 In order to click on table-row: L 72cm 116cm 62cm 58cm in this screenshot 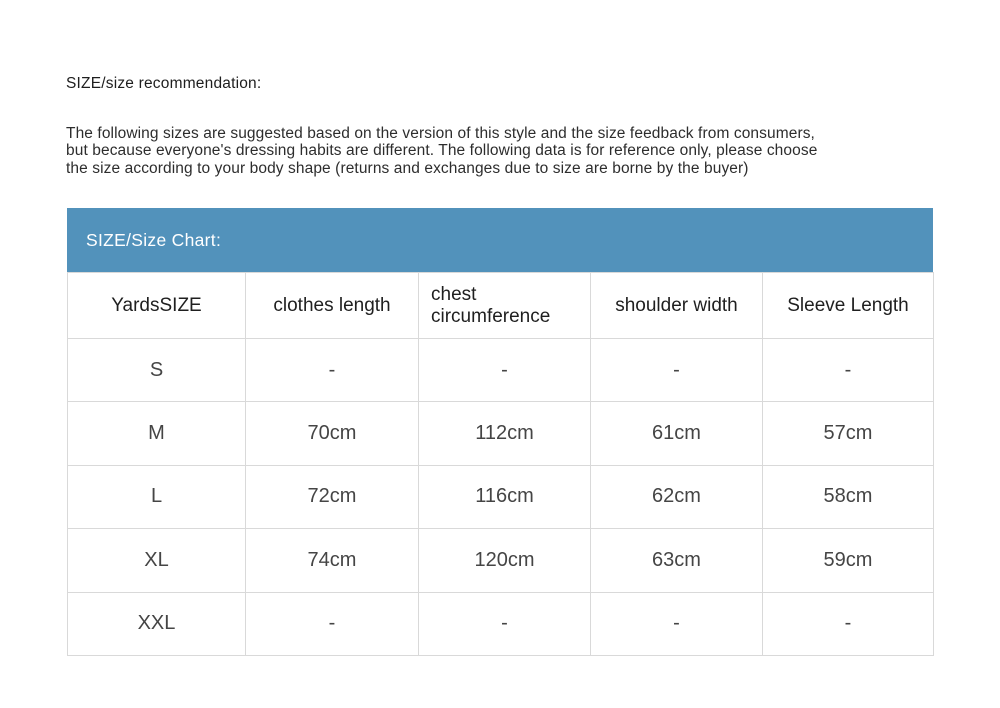, I will do `click(500, 497)`.